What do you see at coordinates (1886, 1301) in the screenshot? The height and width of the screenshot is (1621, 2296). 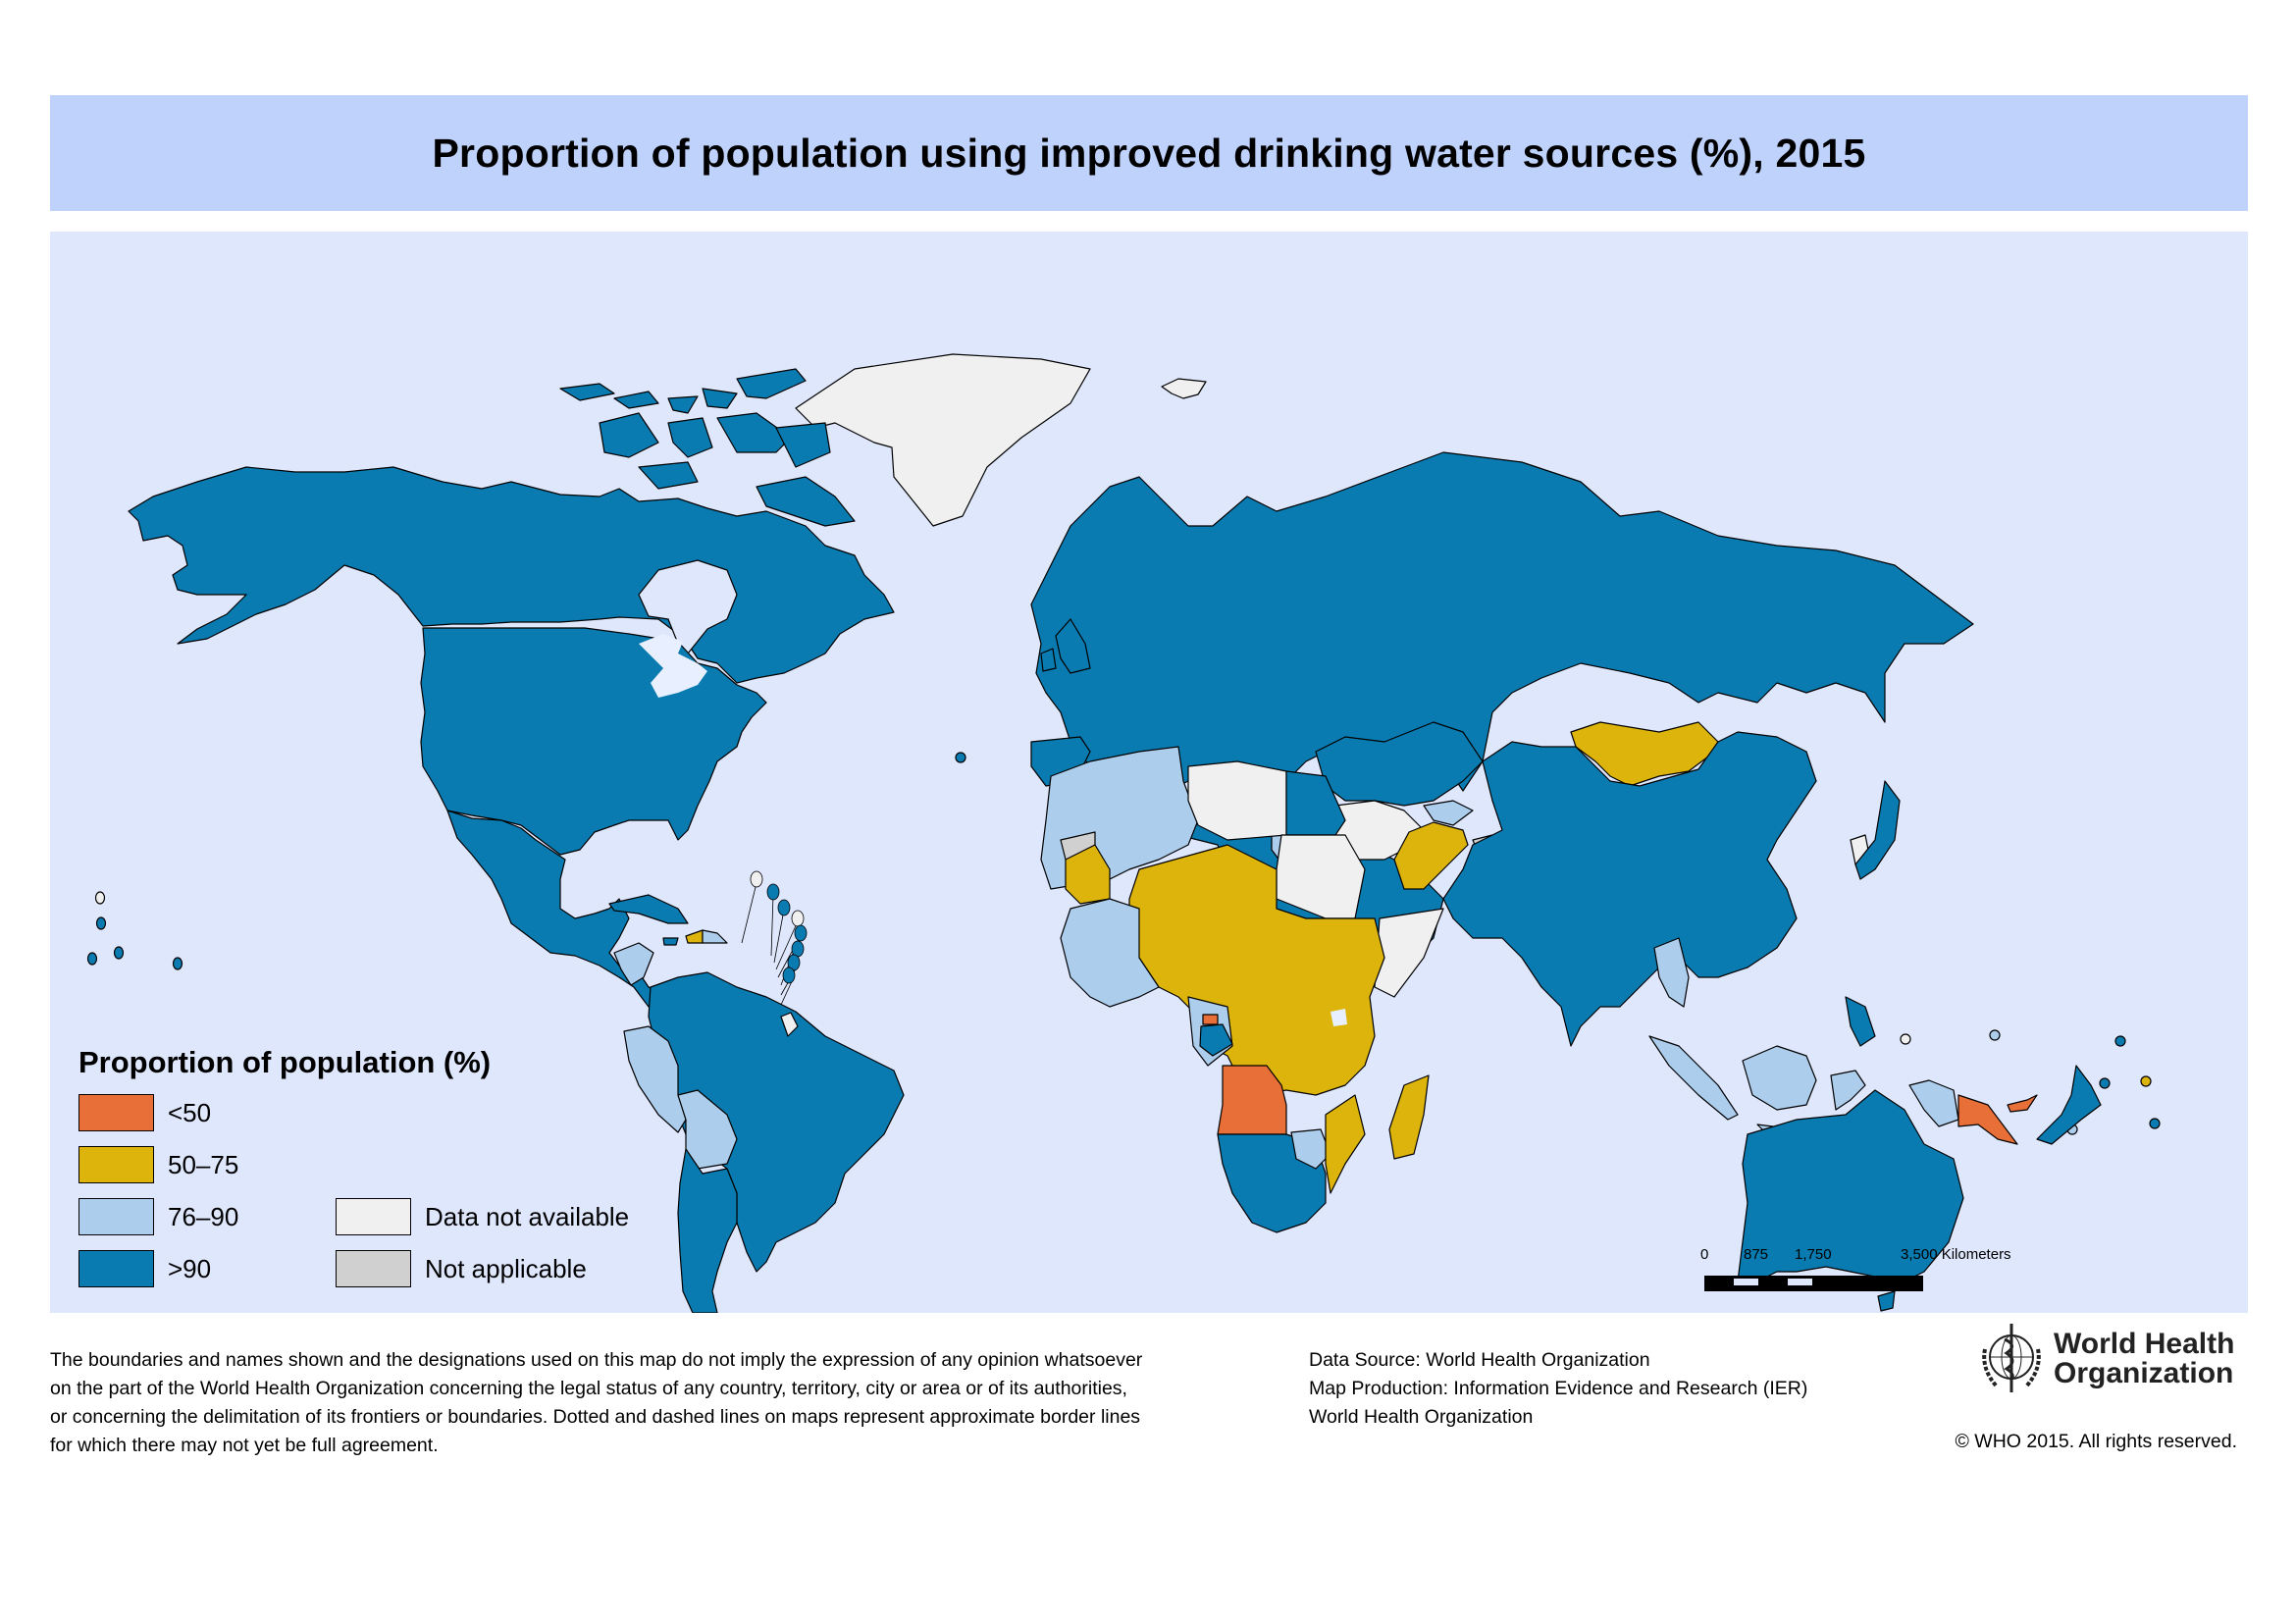 I see `tasmania` at bounding box center [1886, 1301].